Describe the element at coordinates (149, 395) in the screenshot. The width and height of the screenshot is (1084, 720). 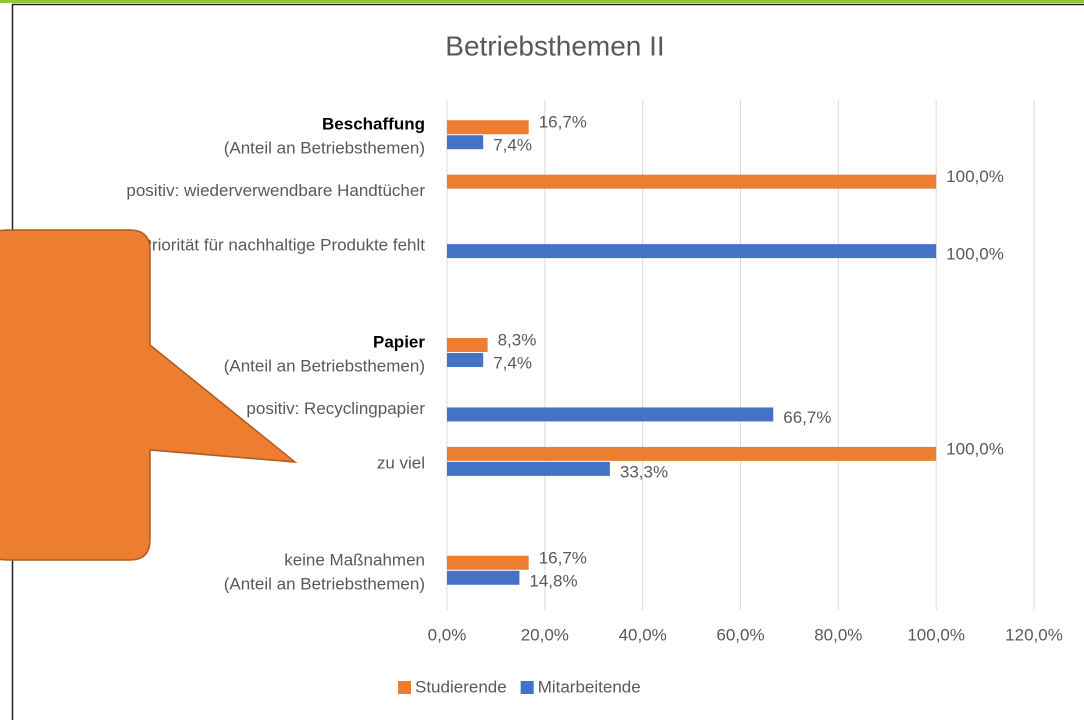
I see `callout-bubble` at that location.